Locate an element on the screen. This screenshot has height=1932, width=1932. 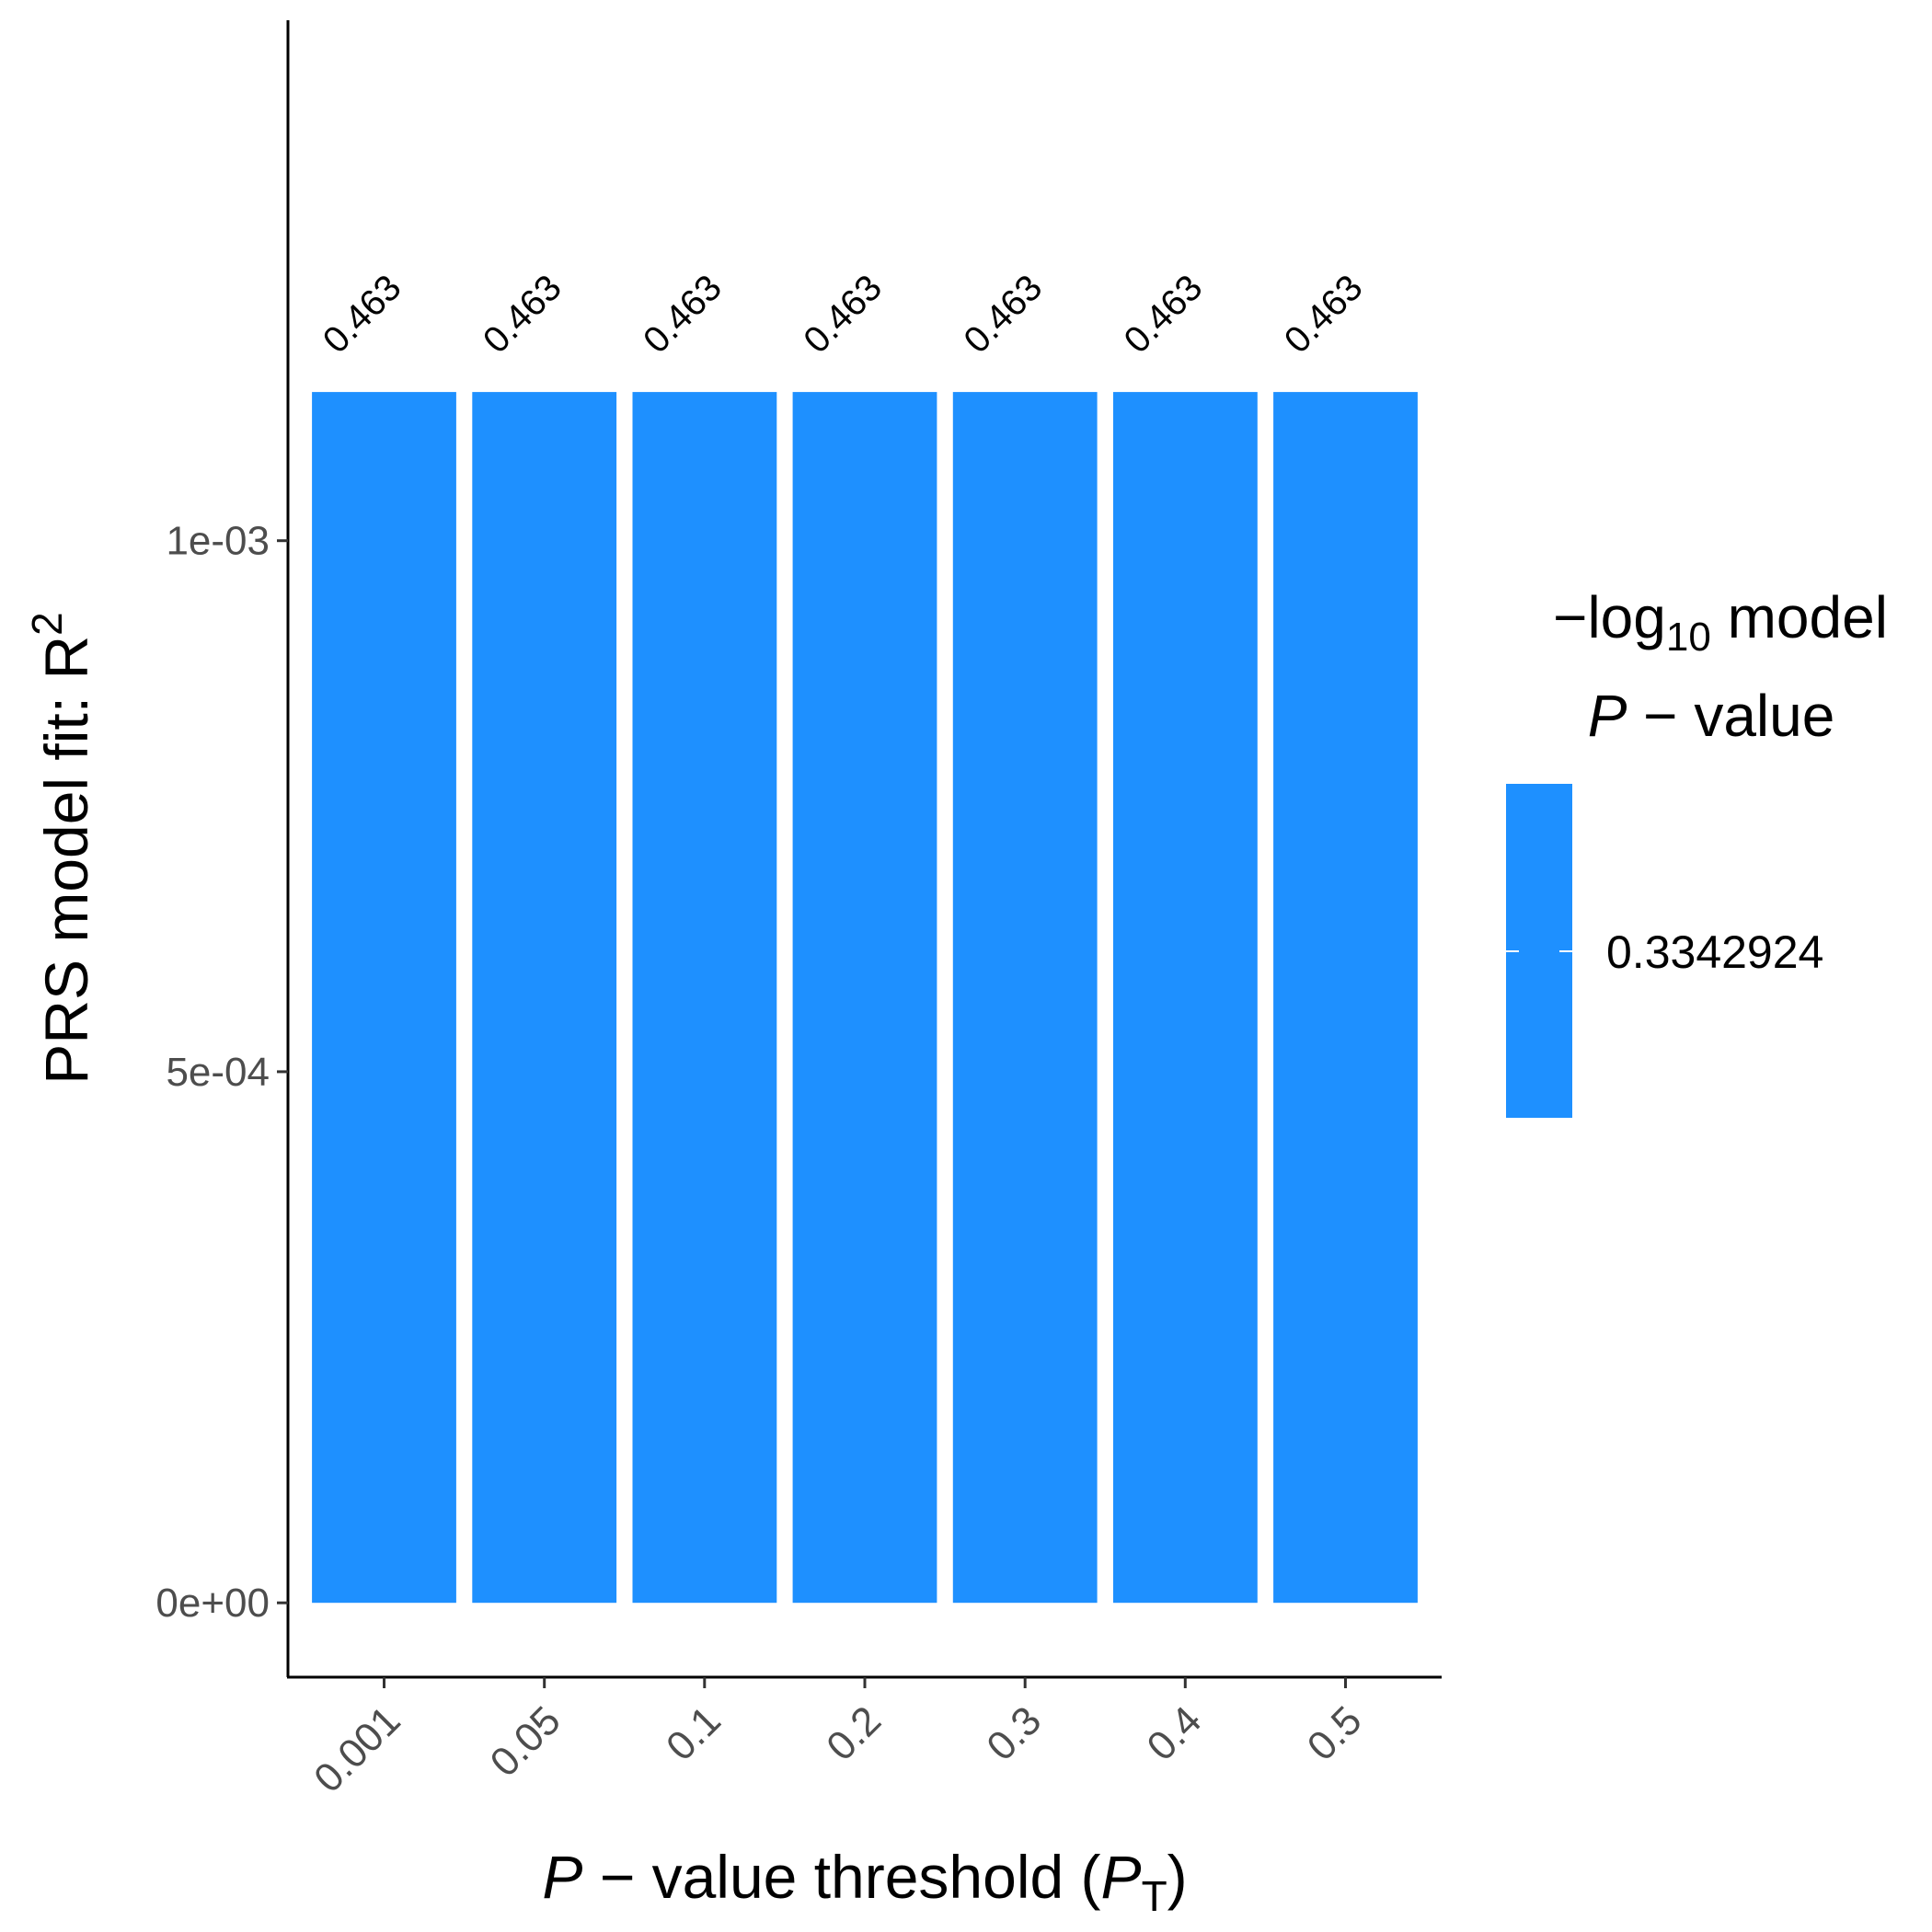
bar-0.1 is located at coordinates (704, 998).